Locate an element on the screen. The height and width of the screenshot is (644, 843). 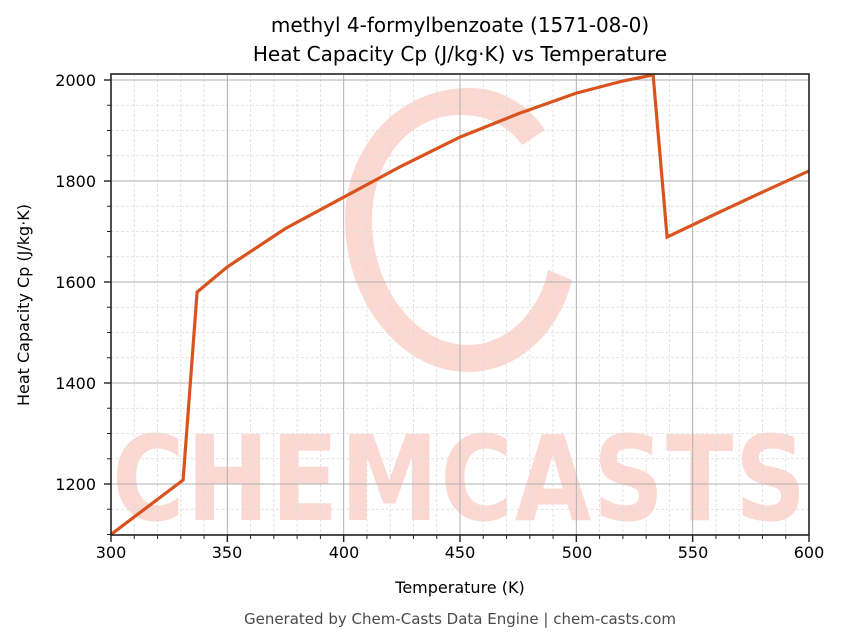
x-axis-label: Temperature (K) is located at coordinates (459, 587).